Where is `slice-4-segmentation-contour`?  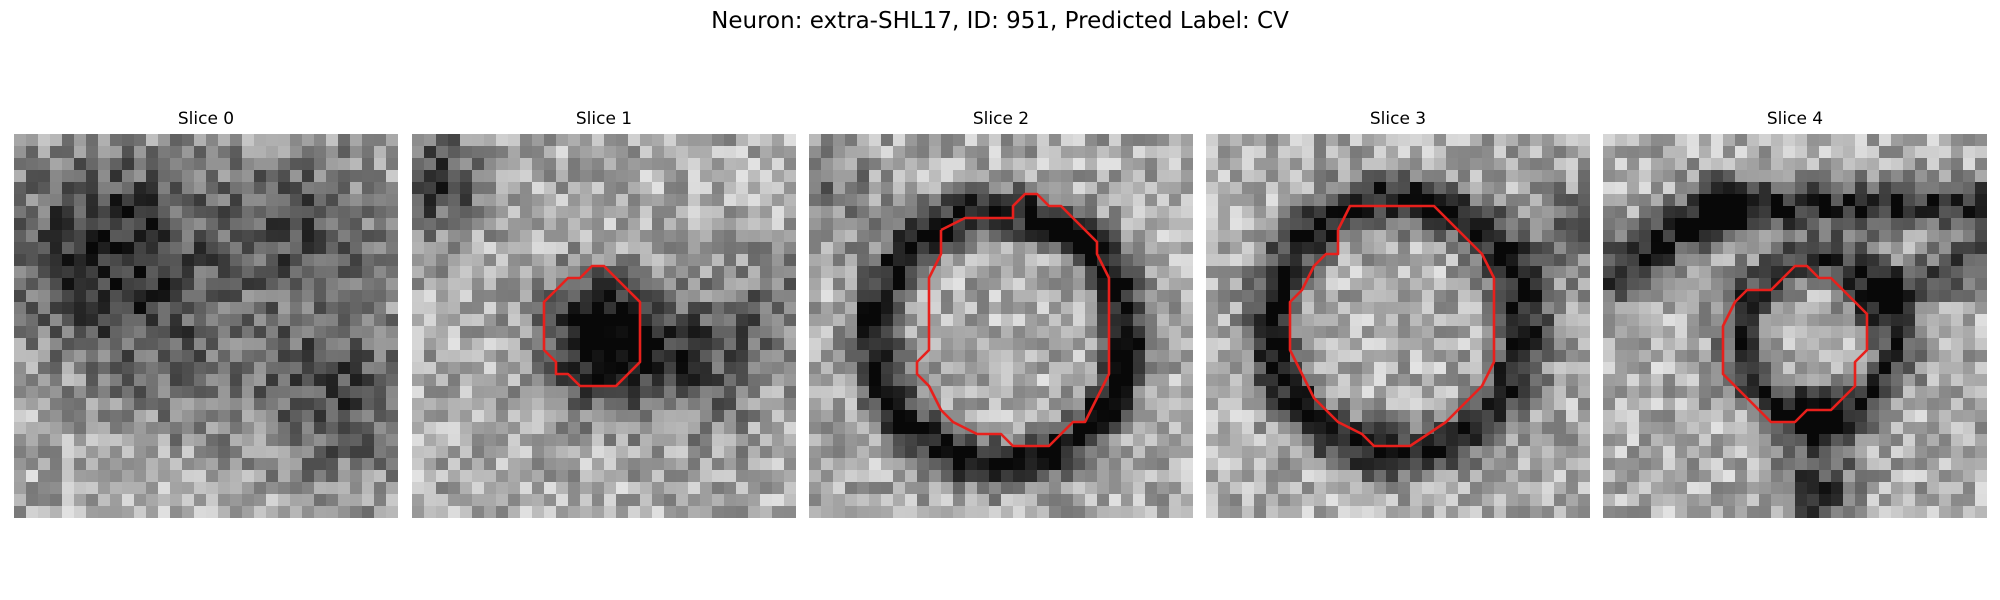 slice-4-segmentation-contour is located at coordinates (1795, 344).